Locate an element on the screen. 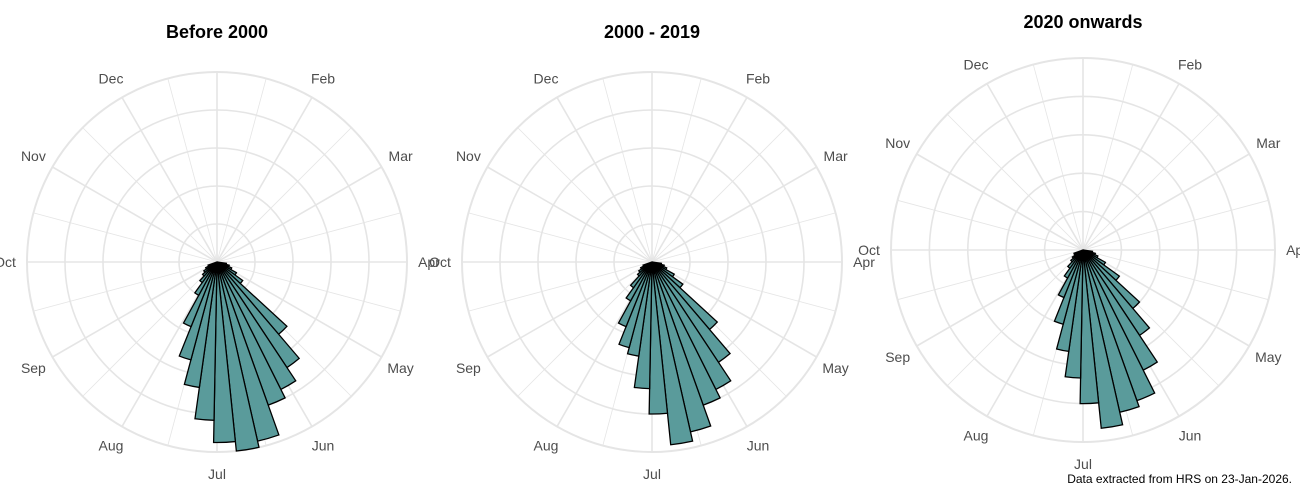 The image size is (1300, 500). panel-title: Before 2000 is located at coordinates (217, 32).